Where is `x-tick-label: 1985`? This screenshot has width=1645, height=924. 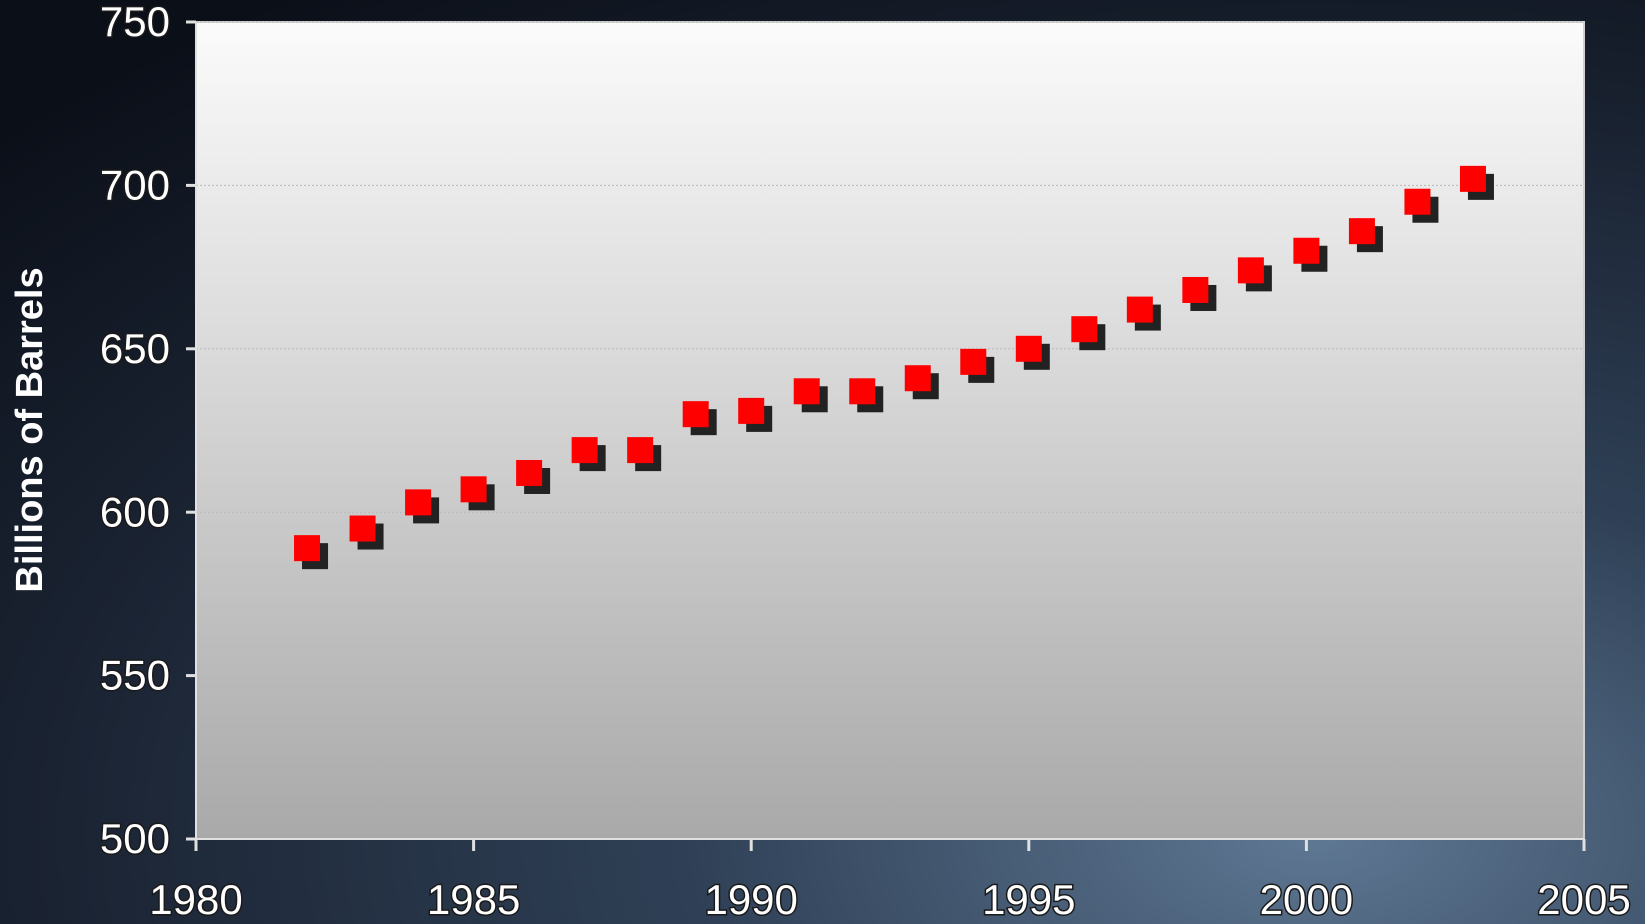
x-tick-label: 1985 is located at coordinates (473, 899).